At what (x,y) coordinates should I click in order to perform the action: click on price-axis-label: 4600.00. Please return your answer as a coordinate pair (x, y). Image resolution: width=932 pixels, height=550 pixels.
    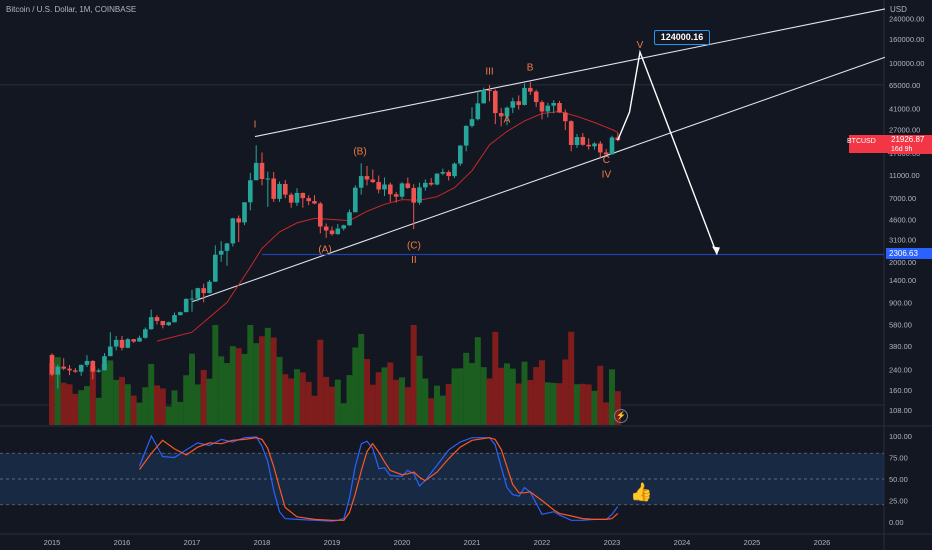
    Looking at the image, I should click on (902, 219).